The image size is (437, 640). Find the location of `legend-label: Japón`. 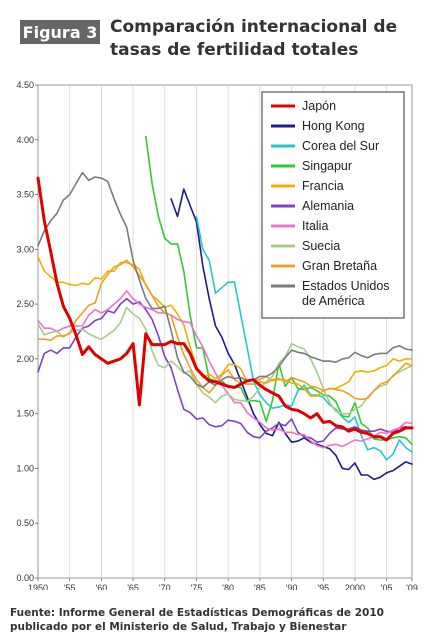

legend-label: Japón is located at coordinates (319, 106).